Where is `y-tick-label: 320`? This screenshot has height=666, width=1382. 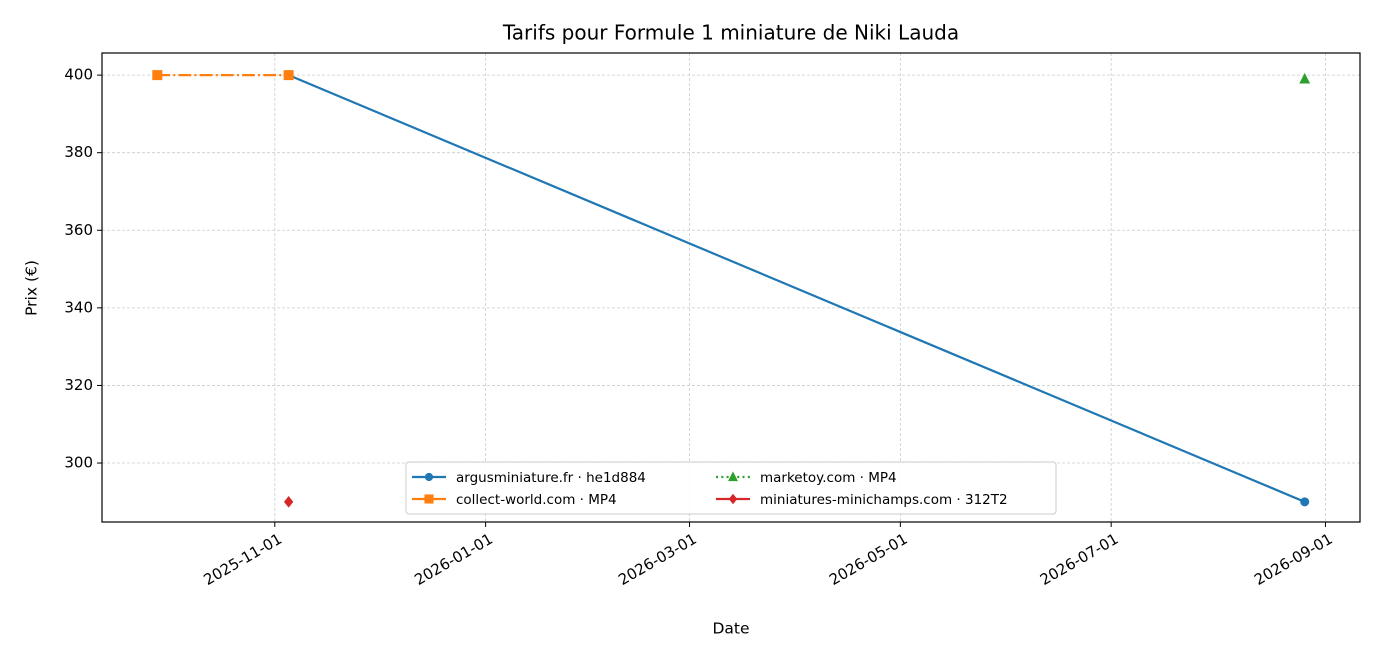 y-tick-label: 320 is located at coordinates (78, 385).